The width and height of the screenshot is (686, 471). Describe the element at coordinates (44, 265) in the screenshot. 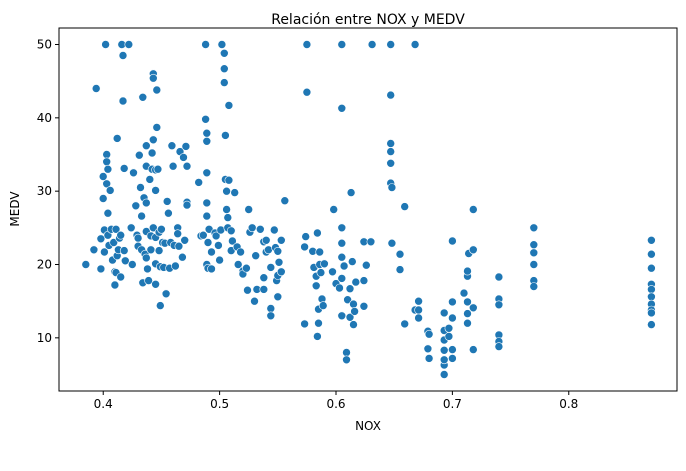

I see `y-tick-label: 20` at that location.